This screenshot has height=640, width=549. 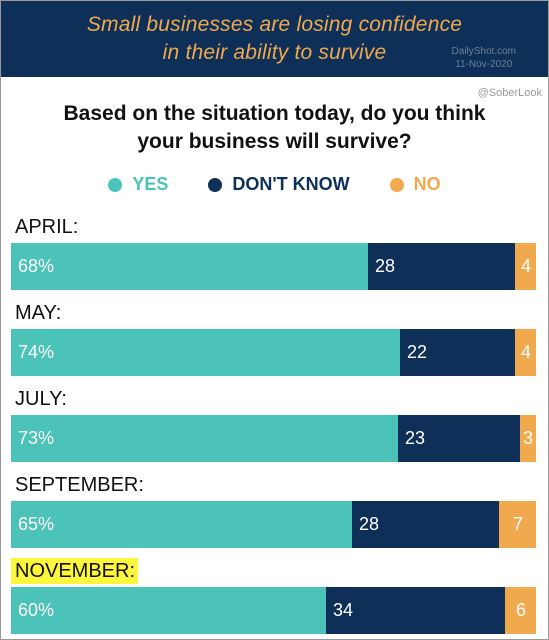 I want to click on data-label-no: 3, so click(x=528, y=438).